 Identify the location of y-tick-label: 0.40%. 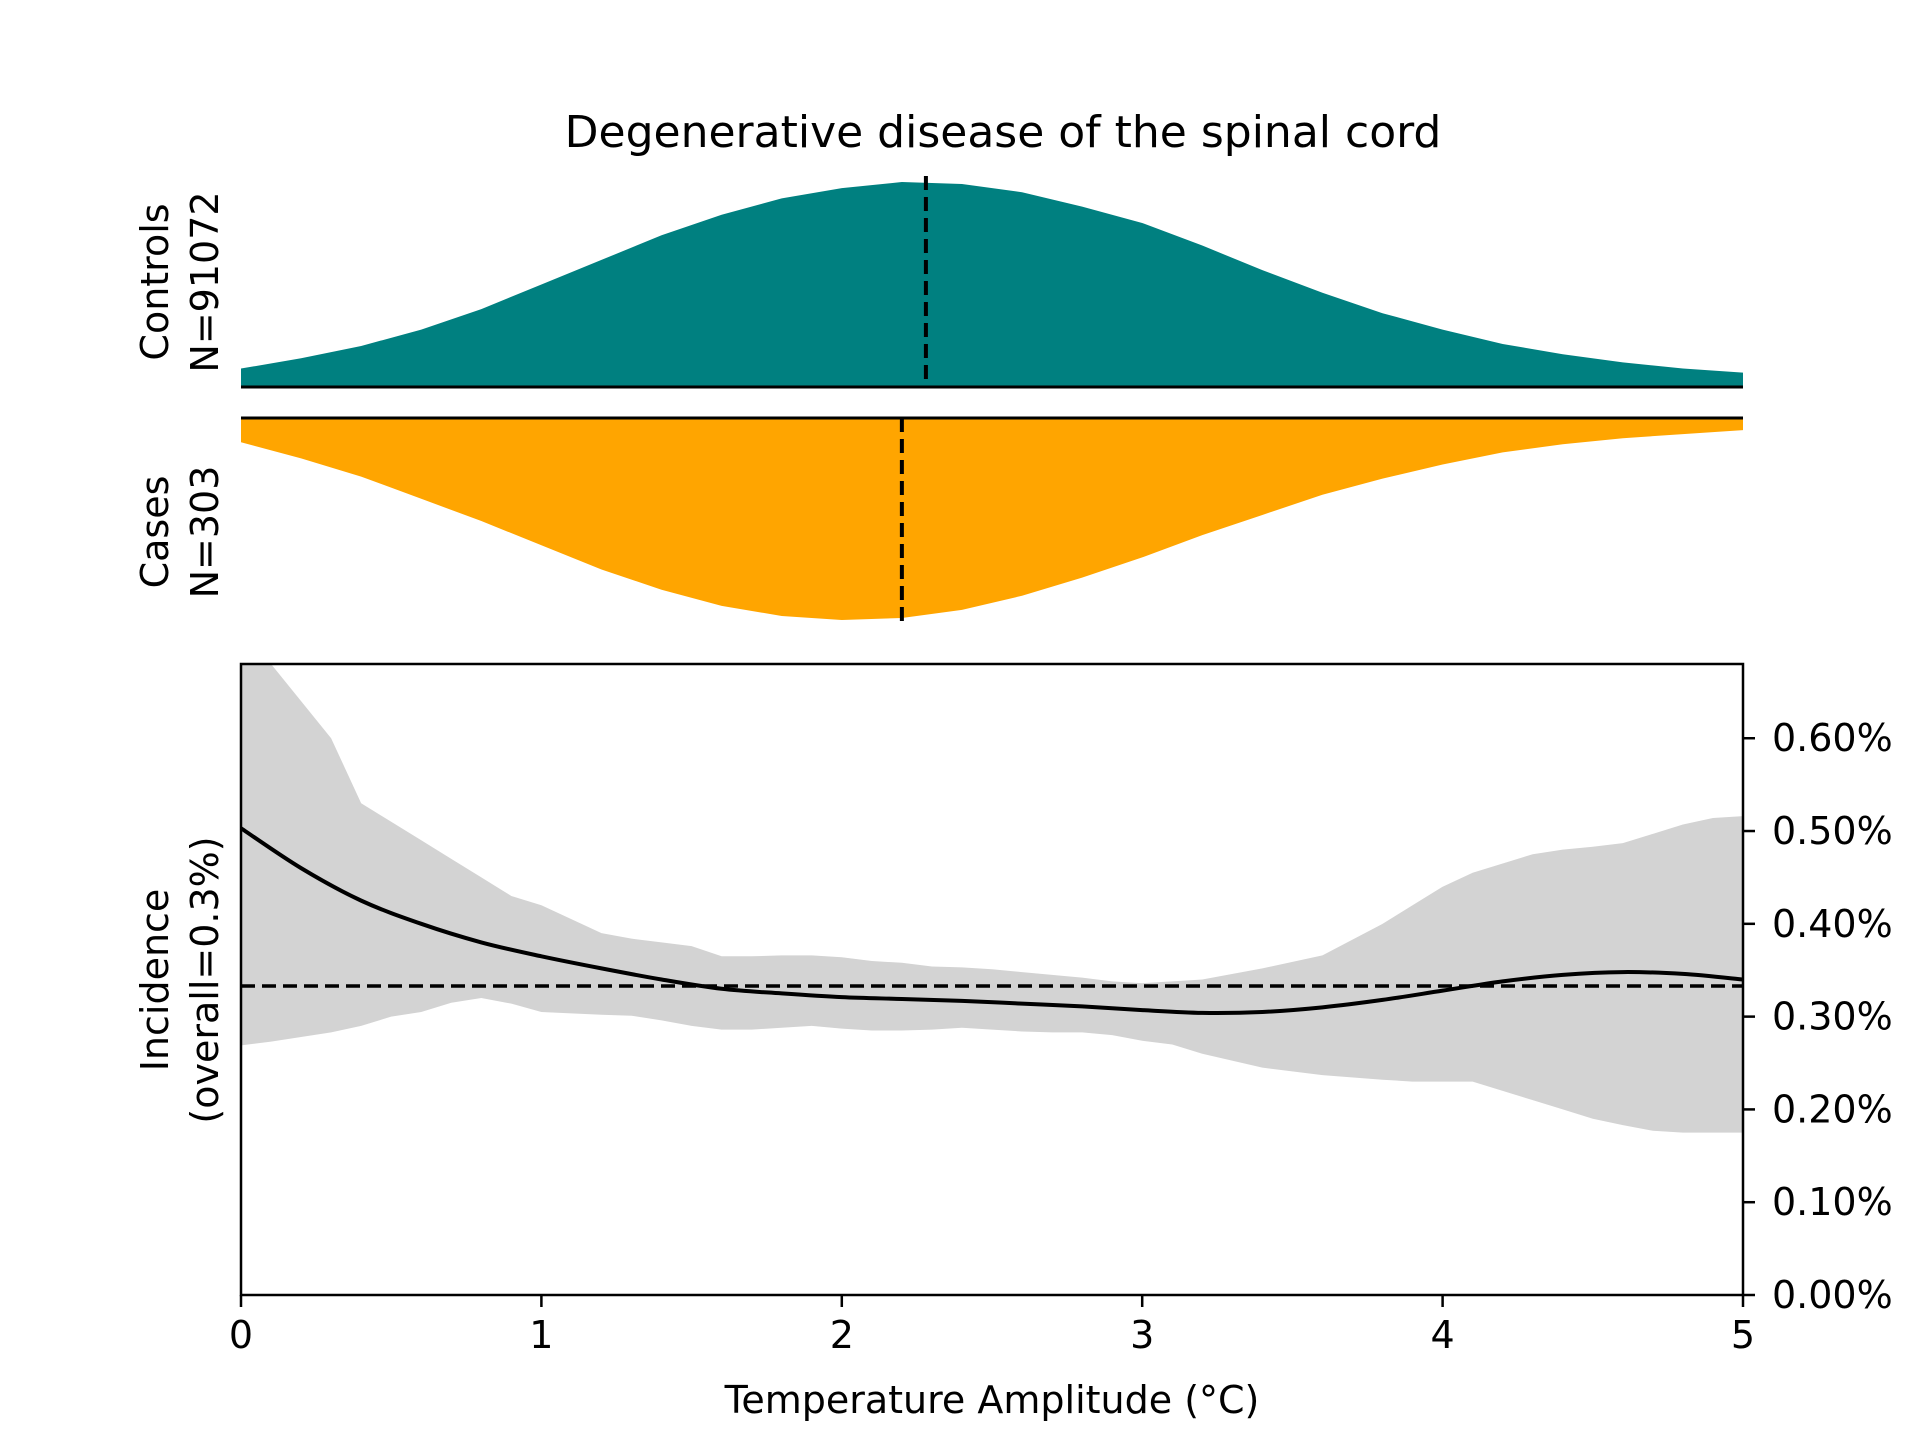
(1832, 924).